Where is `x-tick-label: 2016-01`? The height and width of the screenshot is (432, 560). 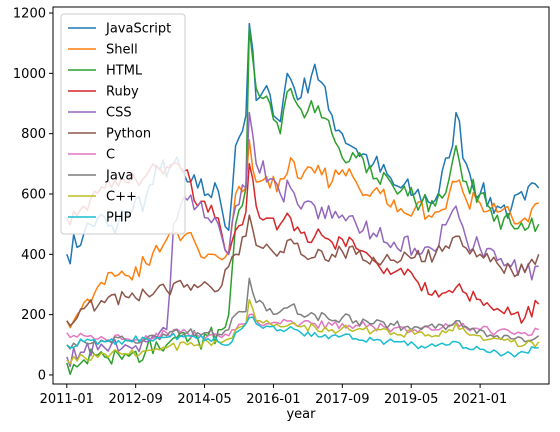
x-tick-label: 2016-01 is located at coordinates (273, 399).